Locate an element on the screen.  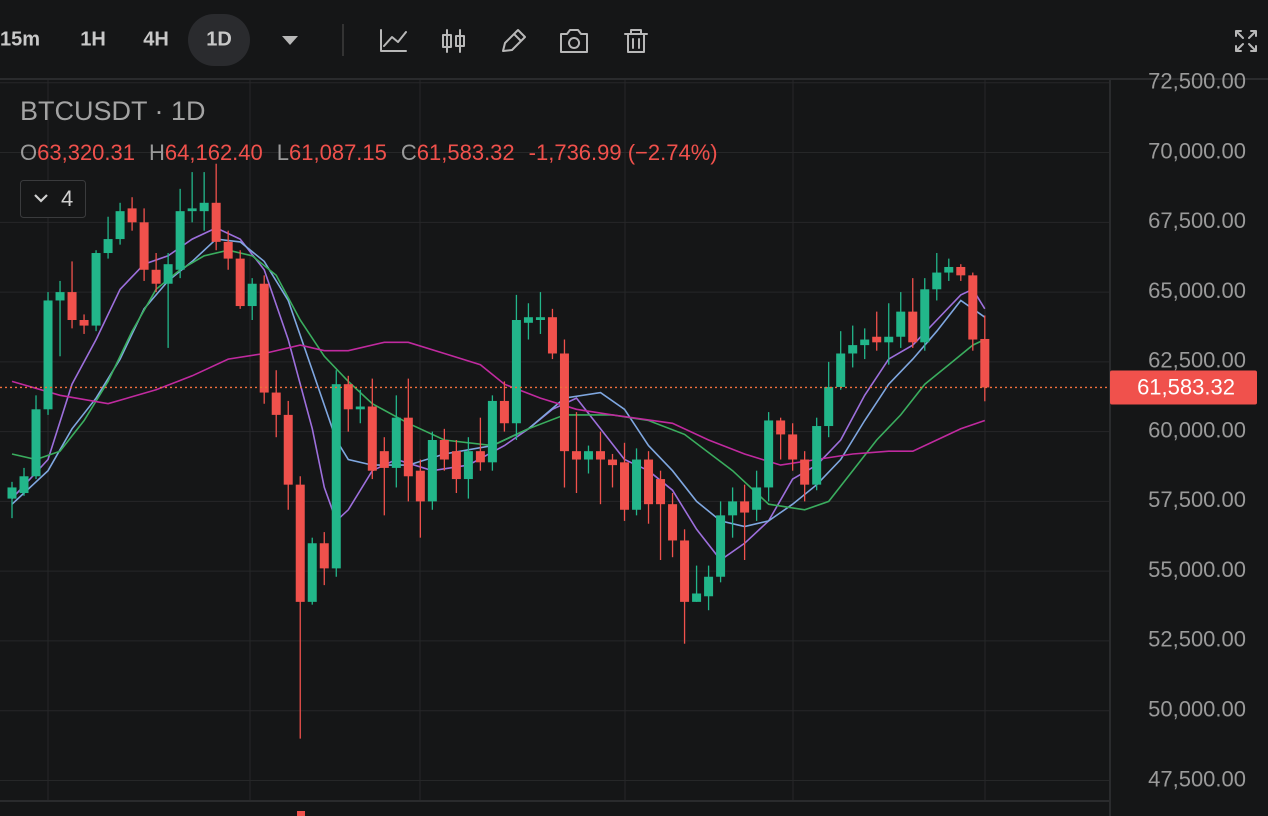
indicator-toggle is located at coordinates (53, 199).